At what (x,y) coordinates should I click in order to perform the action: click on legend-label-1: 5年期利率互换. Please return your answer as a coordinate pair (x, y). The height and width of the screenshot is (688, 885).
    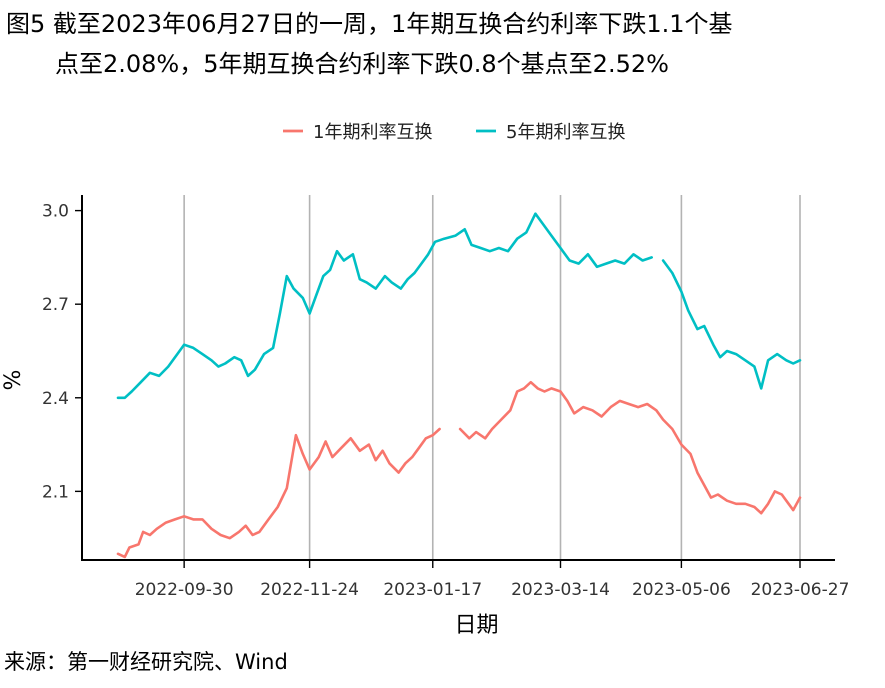
    Looking at the image, I should click on (565, 132).